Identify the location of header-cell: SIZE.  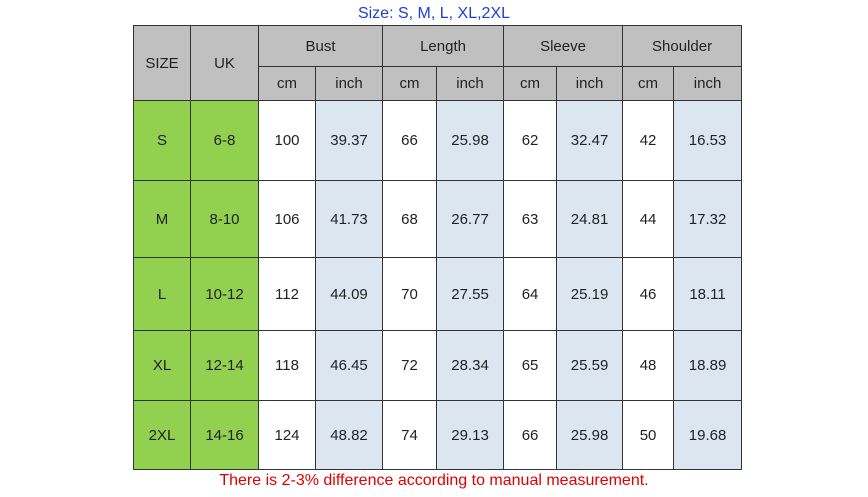
(162, 63).